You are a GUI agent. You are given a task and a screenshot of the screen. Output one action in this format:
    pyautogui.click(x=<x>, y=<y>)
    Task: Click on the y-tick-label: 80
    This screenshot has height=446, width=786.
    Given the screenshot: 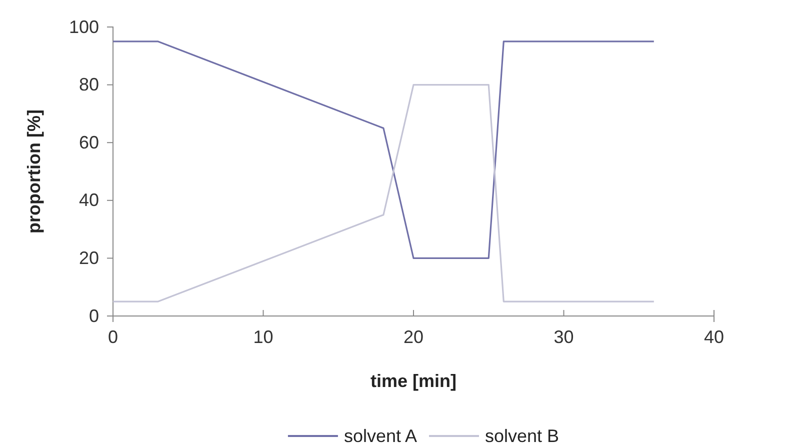 What is the action you would take?
    pyautogui.click(x=88, y=84)
    